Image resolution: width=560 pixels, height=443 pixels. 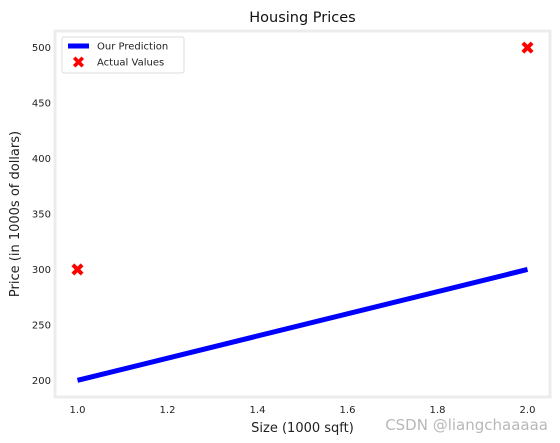 I want to click on x-tick-label: 1.2, so click(x=168, y=410).